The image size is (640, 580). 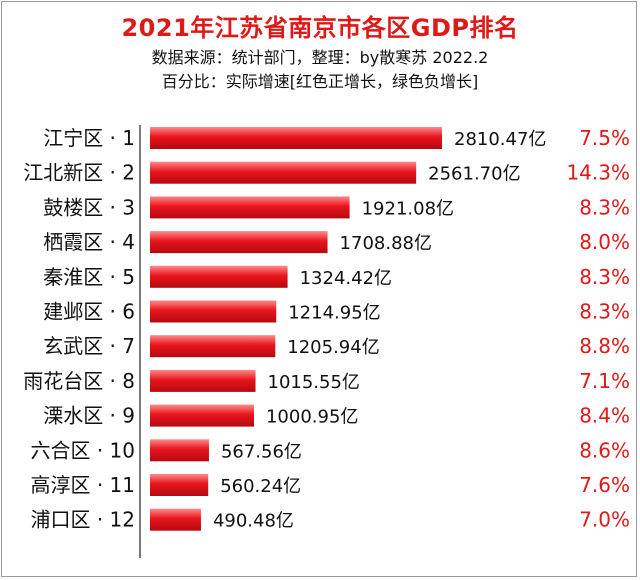 I want to click on category-label: 六合区 · 10, so click(x=82, y=450).